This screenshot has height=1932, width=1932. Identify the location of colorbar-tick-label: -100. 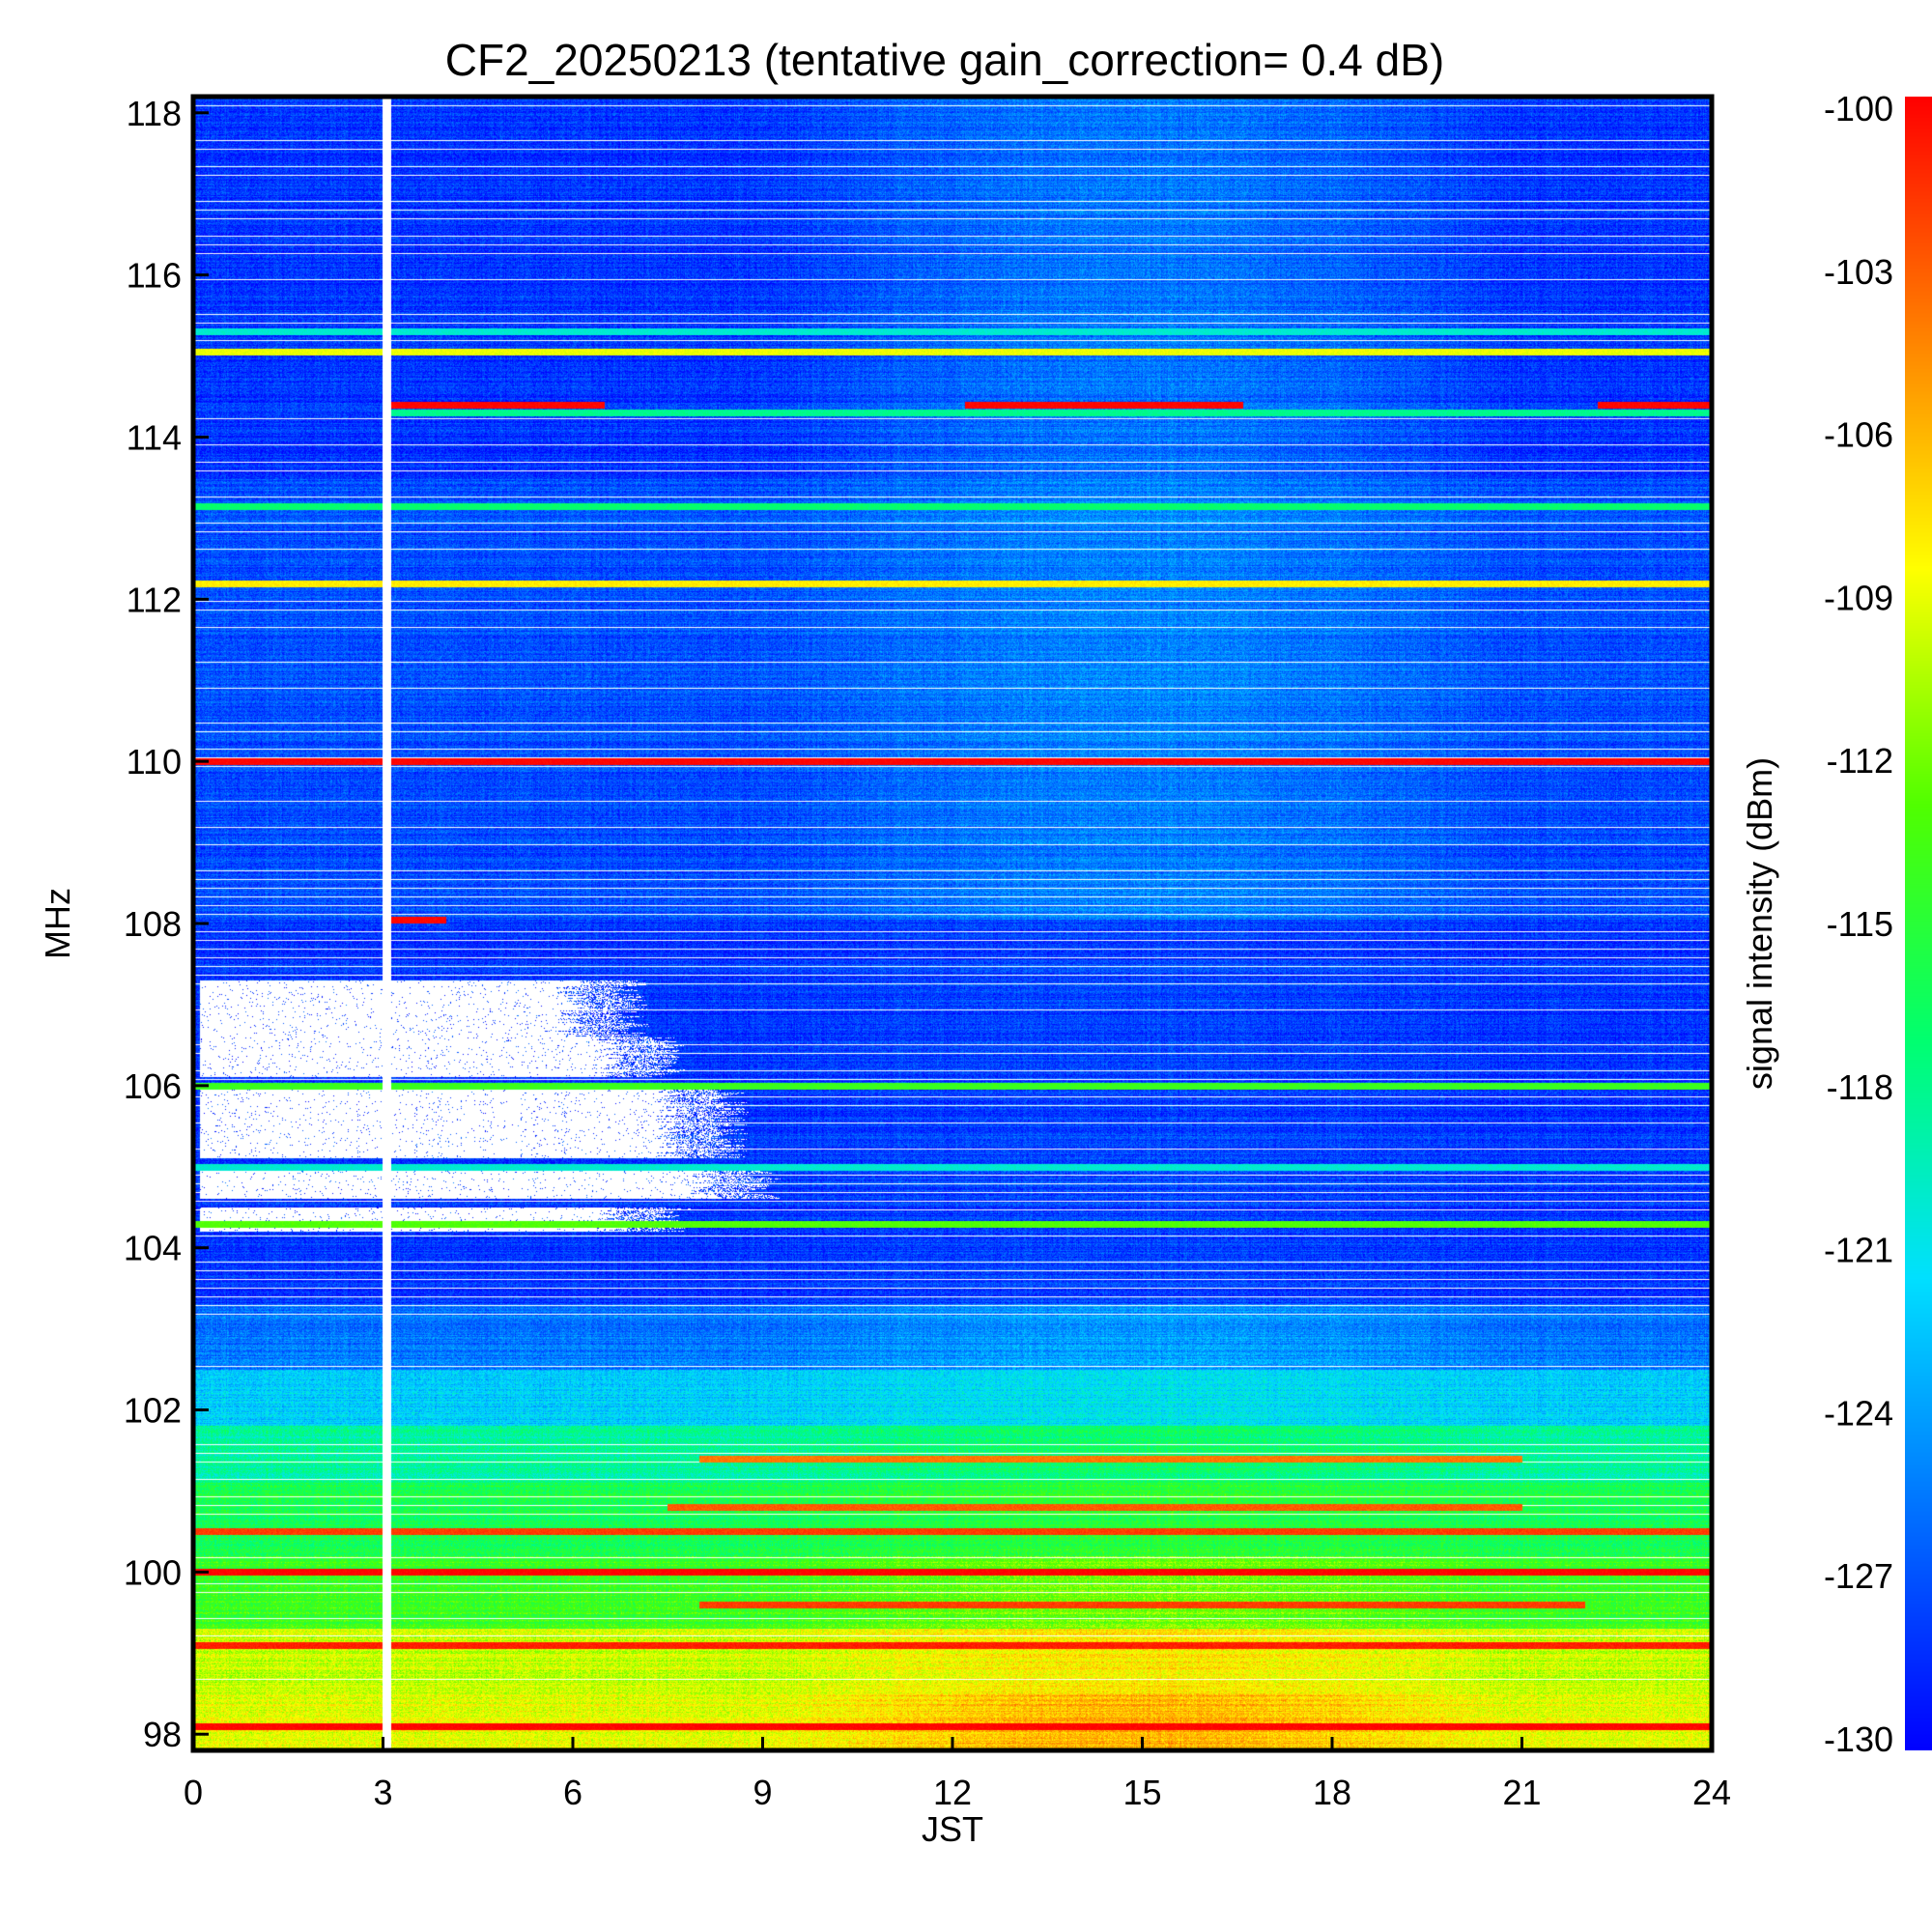
(1858, 108).